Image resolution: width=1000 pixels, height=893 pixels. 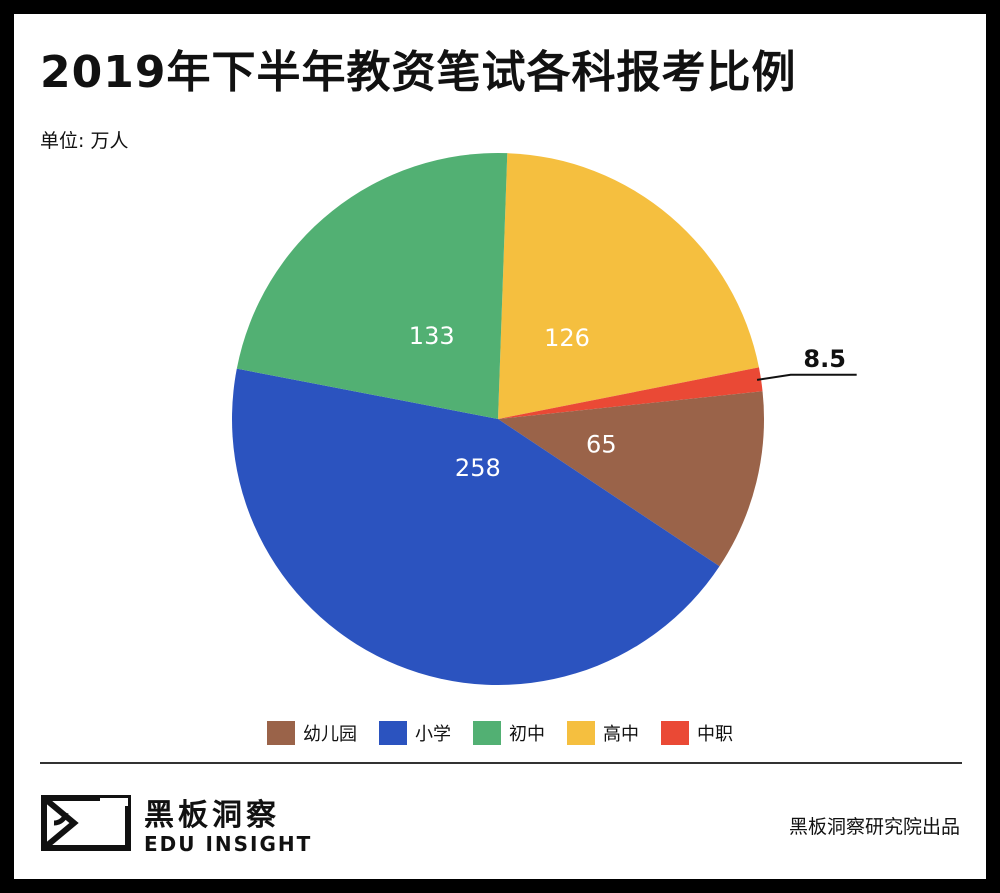 I want to click on slice-value-label: 258, so click(x=478, y=468).